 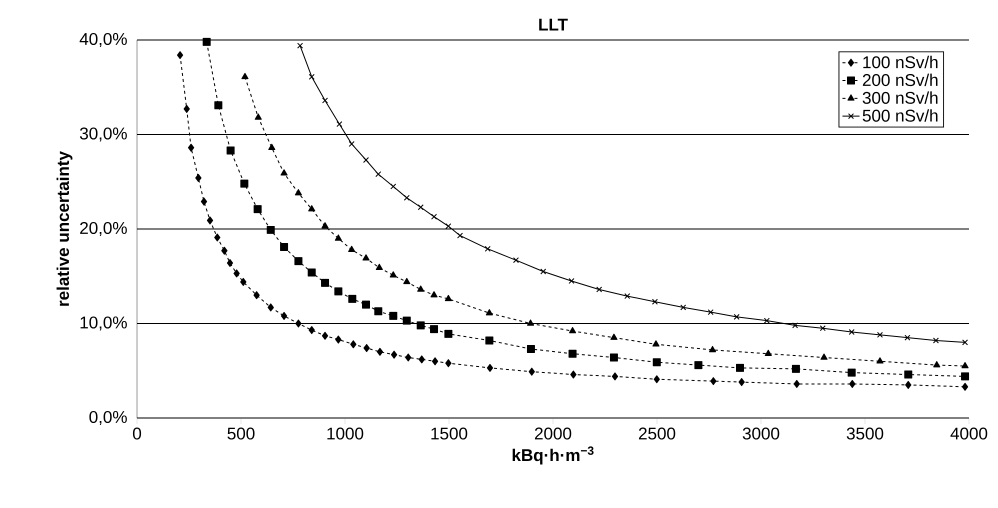 I want to click on legend-label: 200 nSv/h, so click(x=900, y=80).